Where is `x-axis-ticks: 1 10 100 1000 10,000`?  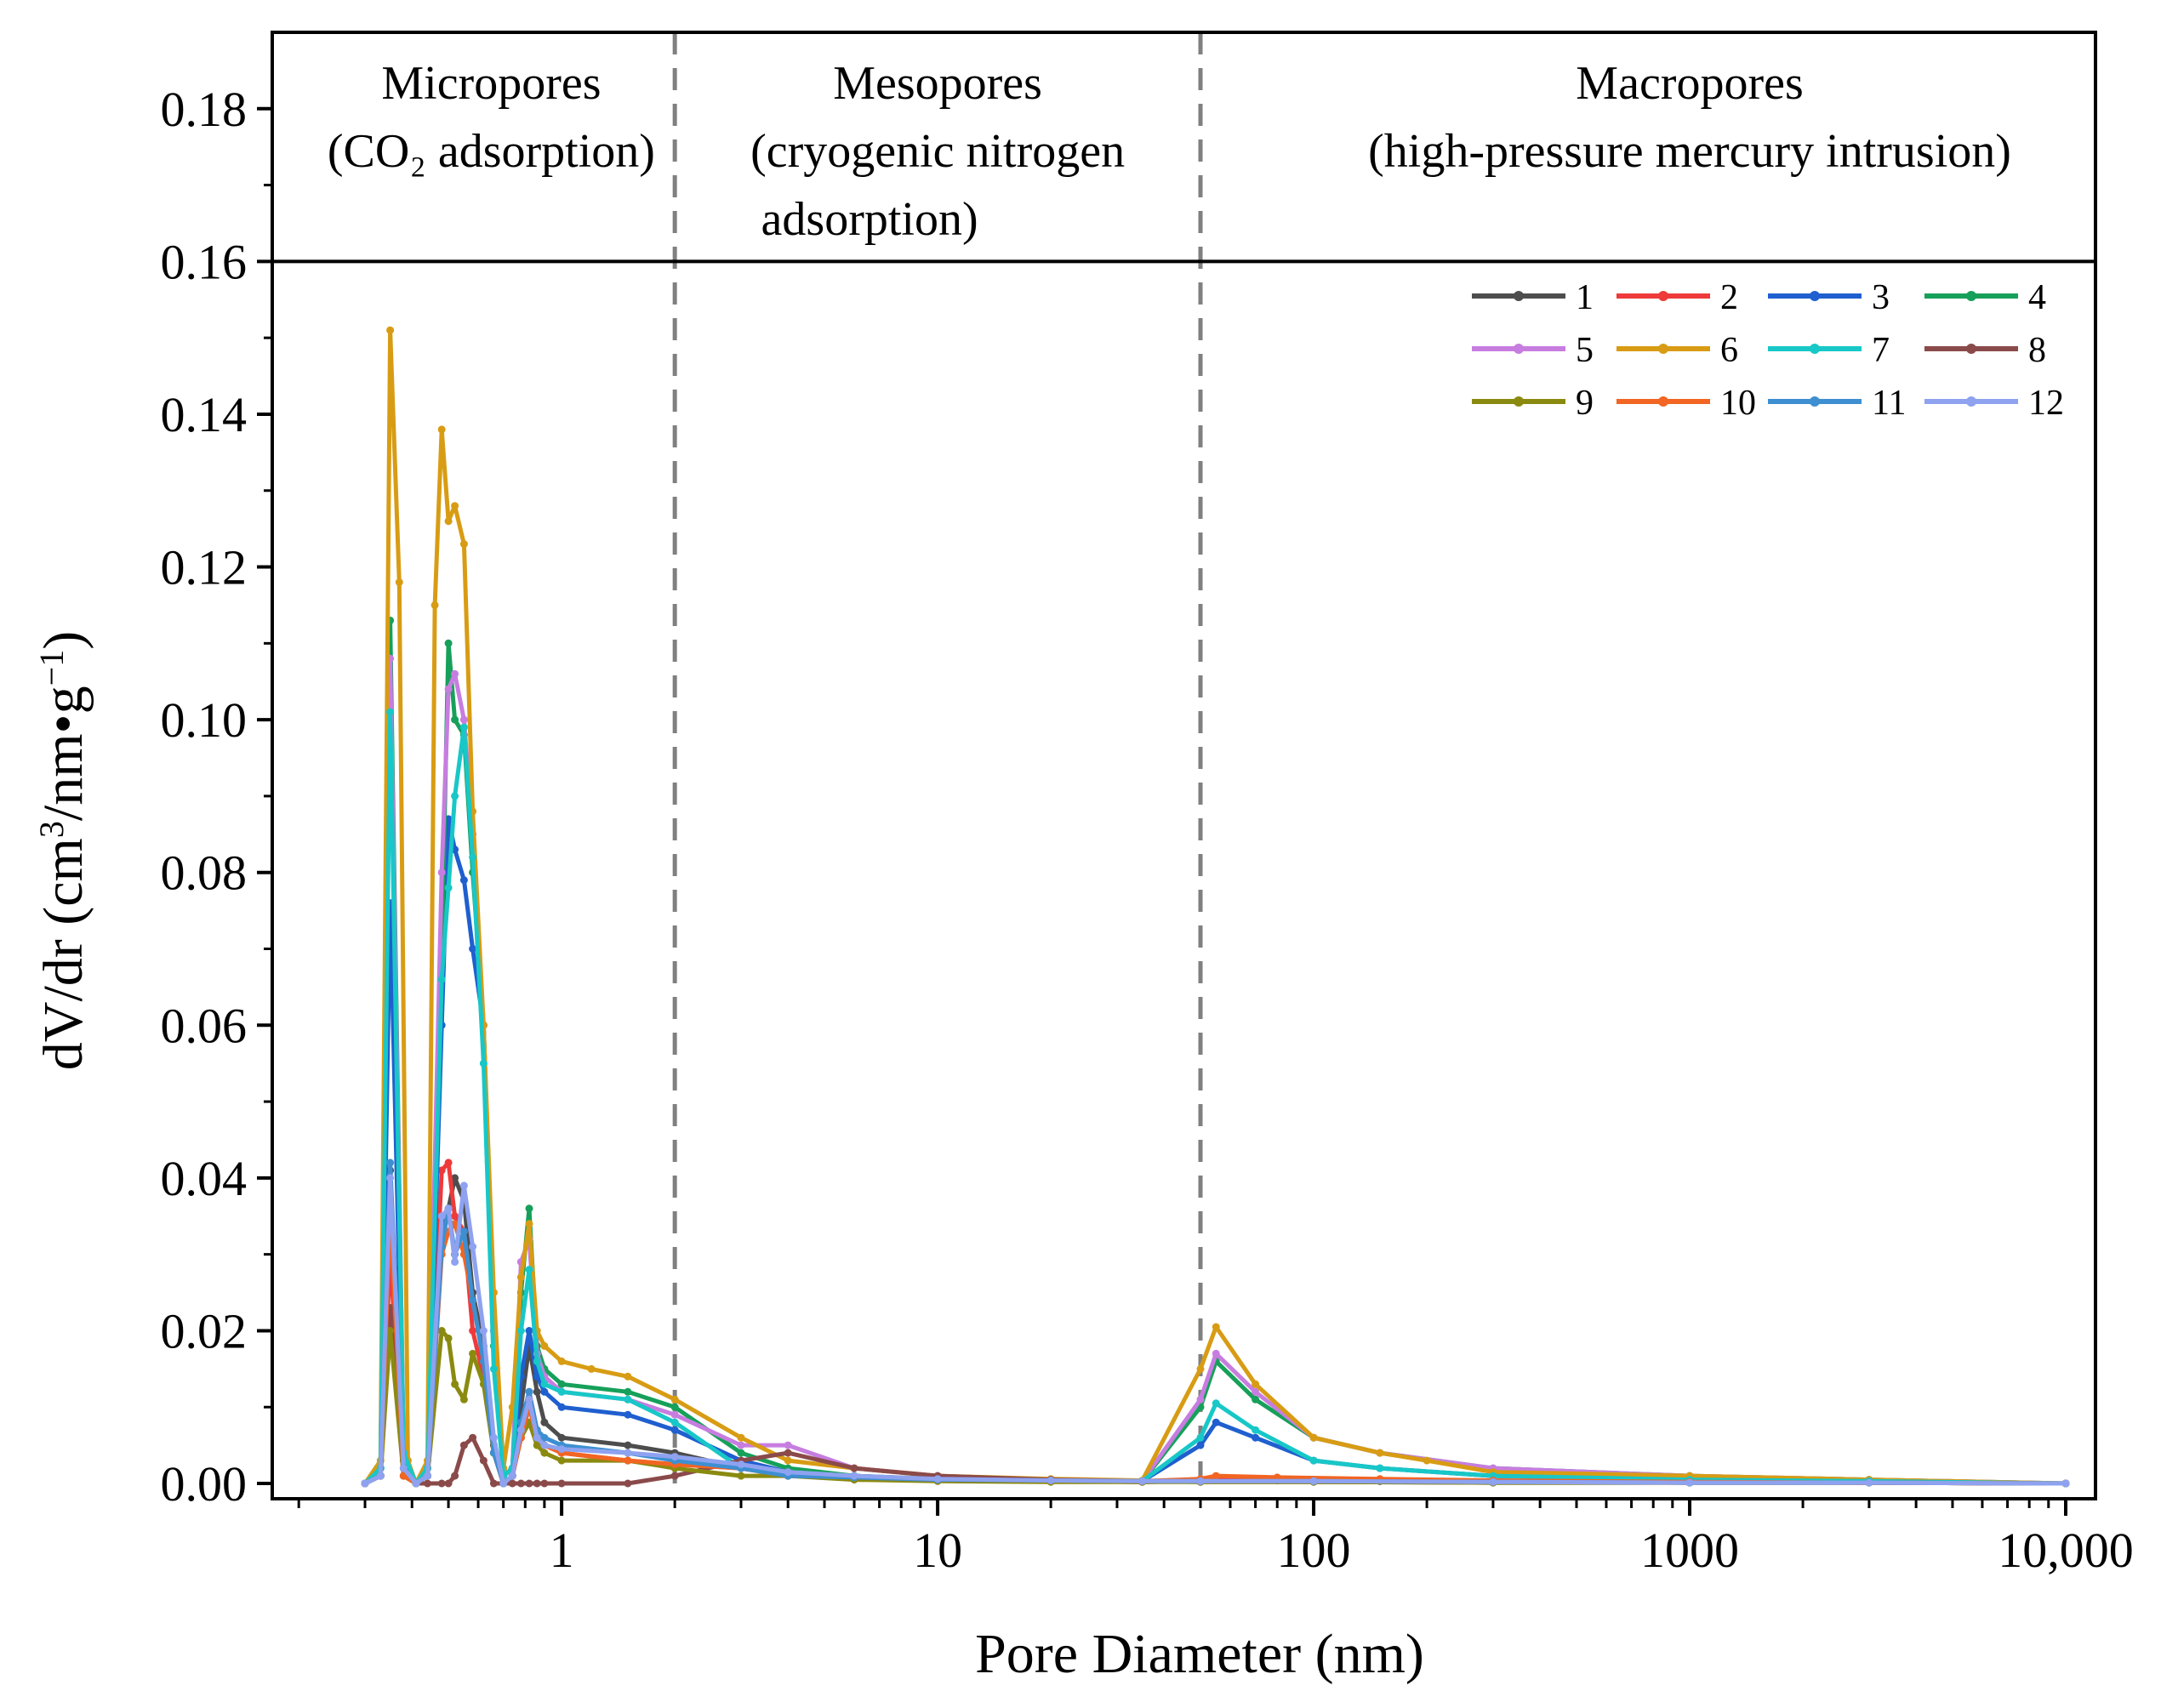 x-axis-ticks: 1 10 100 1000 10,000 is located at coordinates (1215, 1538).